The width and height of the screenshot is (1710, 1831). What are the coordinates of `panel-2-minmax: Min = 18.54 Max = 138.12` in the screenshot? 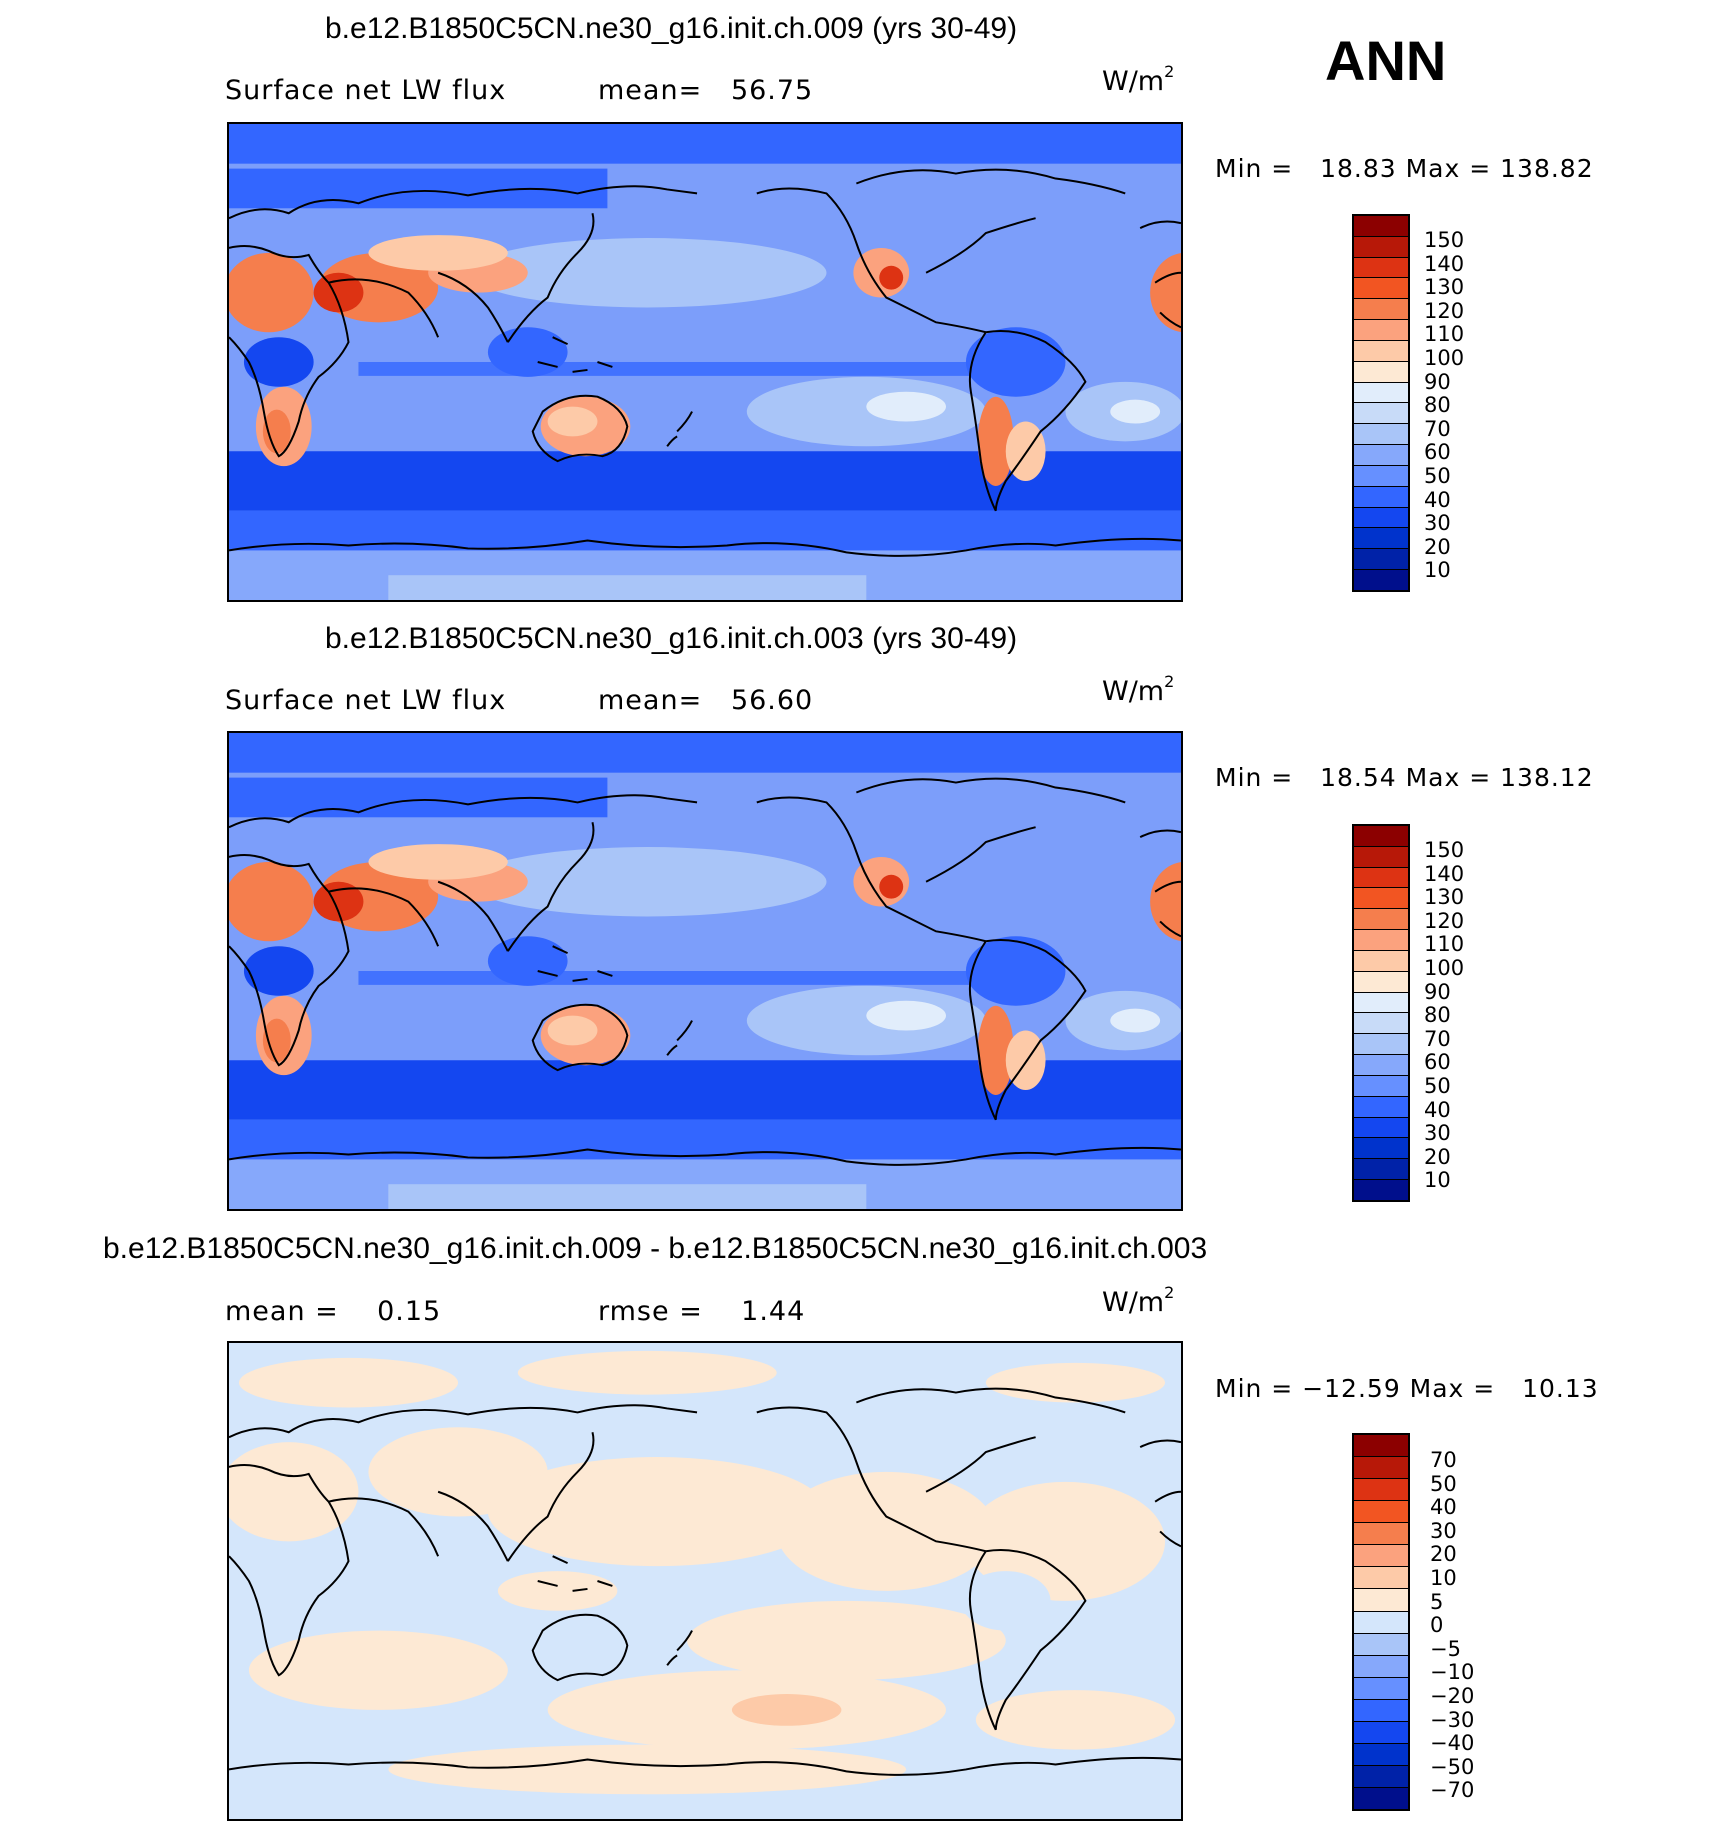 It's located at (1404, 777).